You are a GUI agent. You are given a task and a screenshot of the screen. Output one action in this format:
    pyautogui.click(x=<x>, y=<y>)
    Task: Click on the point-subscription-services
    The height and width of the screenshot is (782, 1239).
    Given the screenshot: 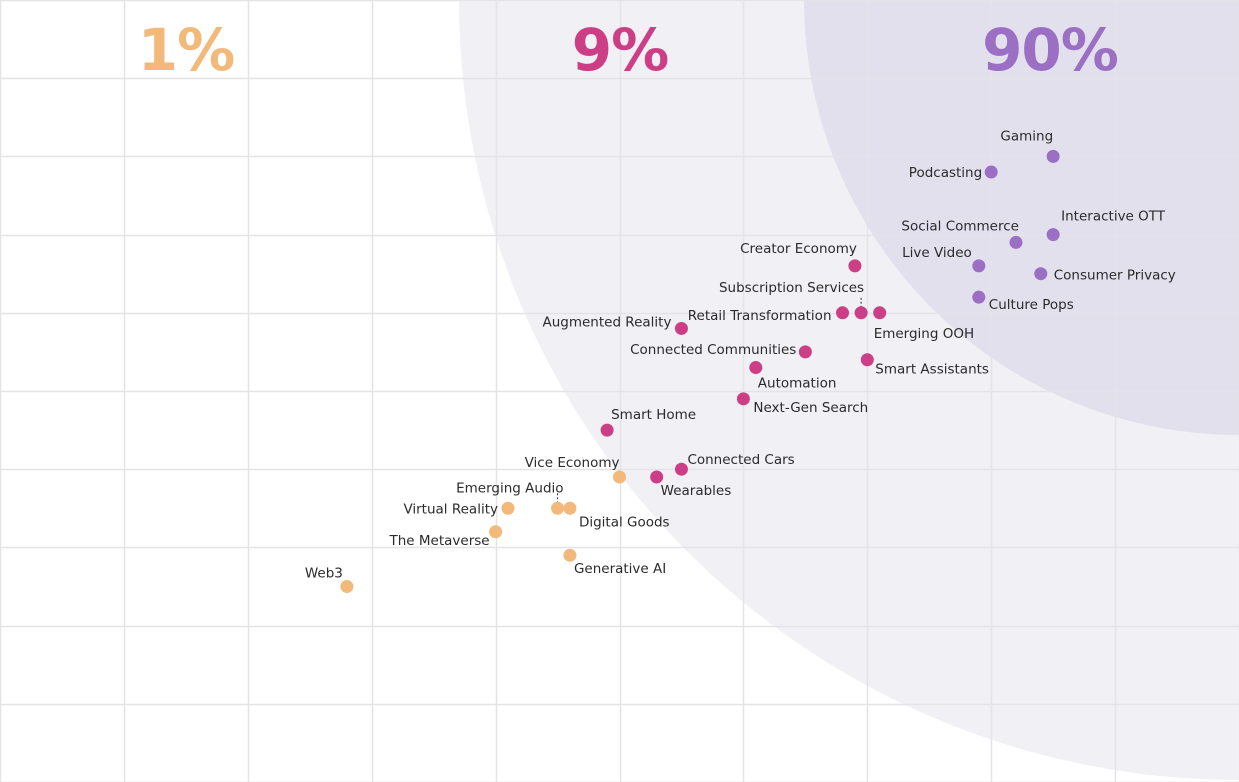 What is the action you would take?
    pyautogui.click(x=861, y=313)
    